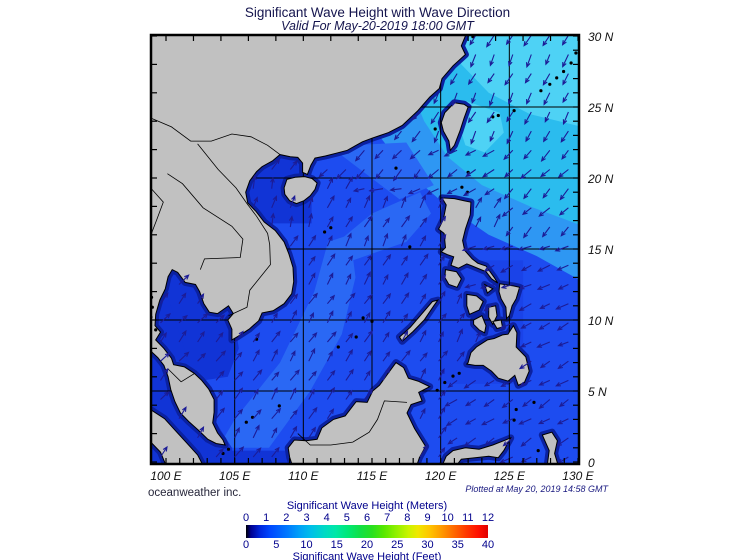  What do you see at coordinates (591, 463) in the screenshot?
I see `lat-label: 0` at bounding box center [591, 463].